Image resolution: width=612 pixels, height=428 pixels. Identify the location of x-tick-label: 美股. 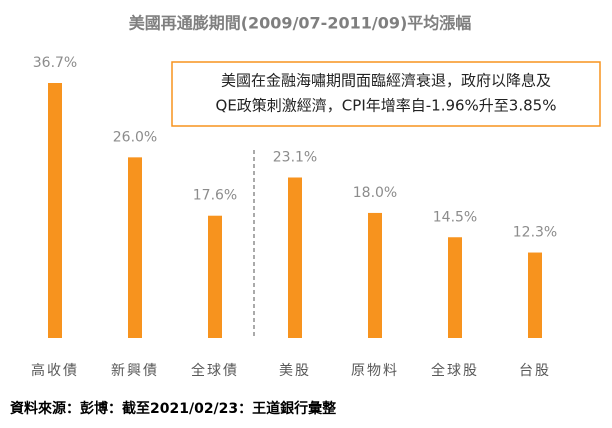
(295, 371).